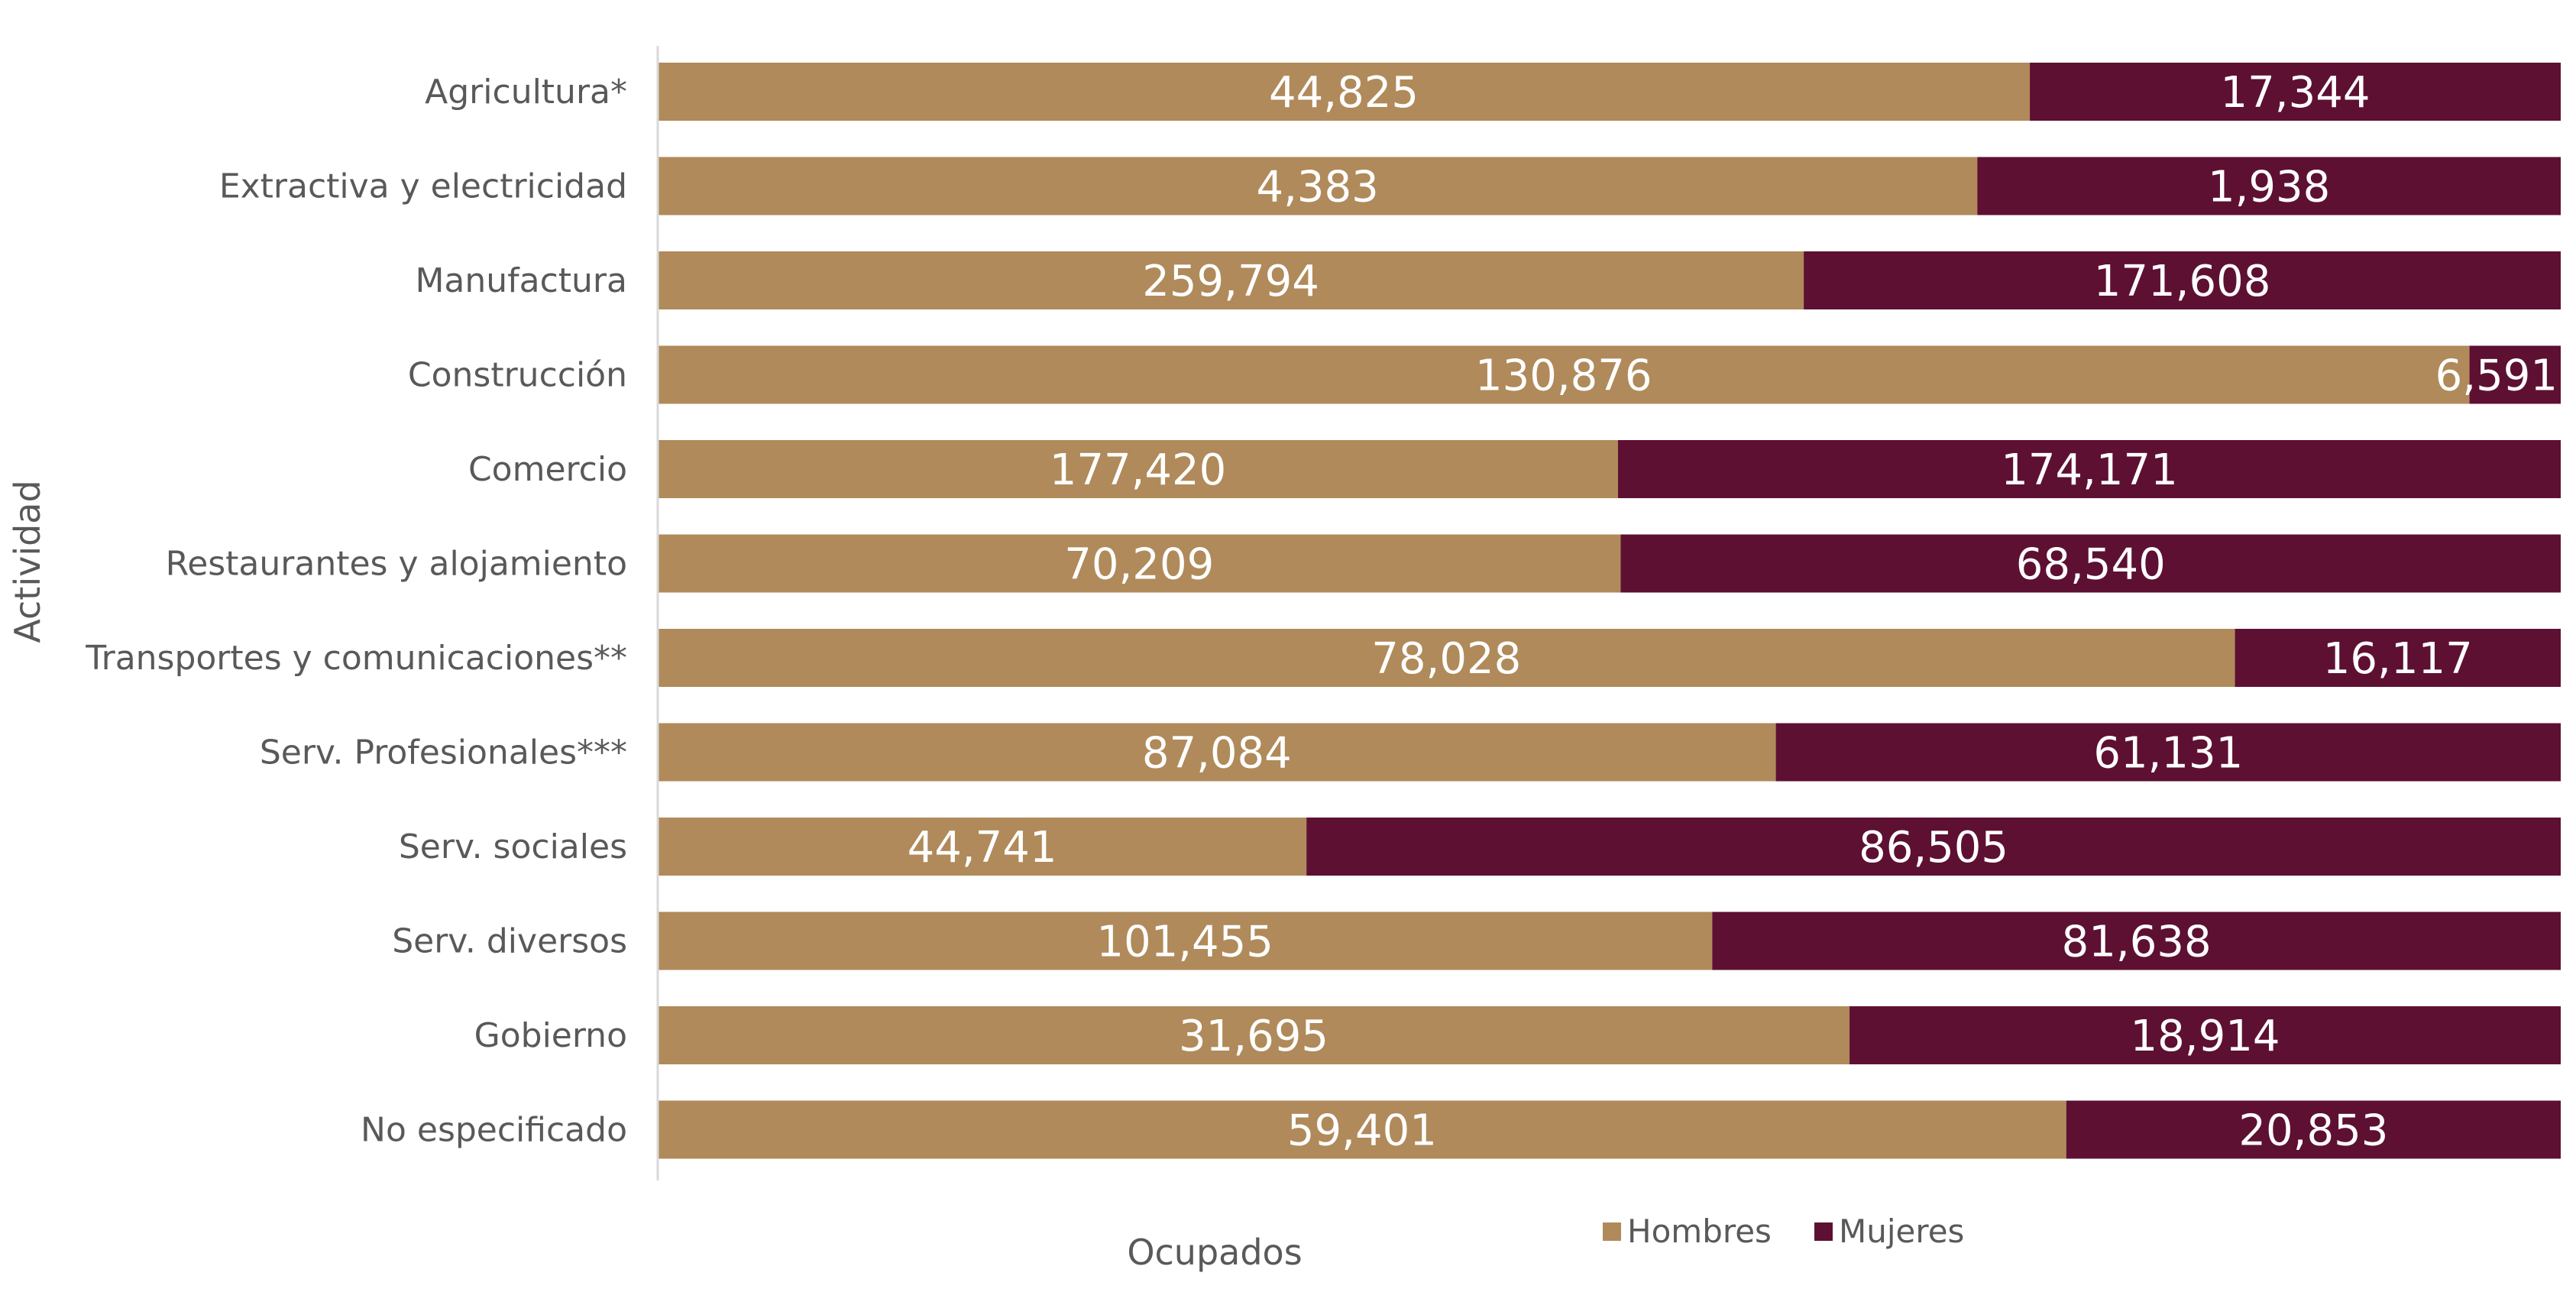 The height and width of the screenshot is (1305, 2576). What do you see at coordinates (356, 658) in the screenshot?
I see `category-label-transportes-y-comunicaciones: Transportes y comunicaciones**` at bounding box center [356, 658].